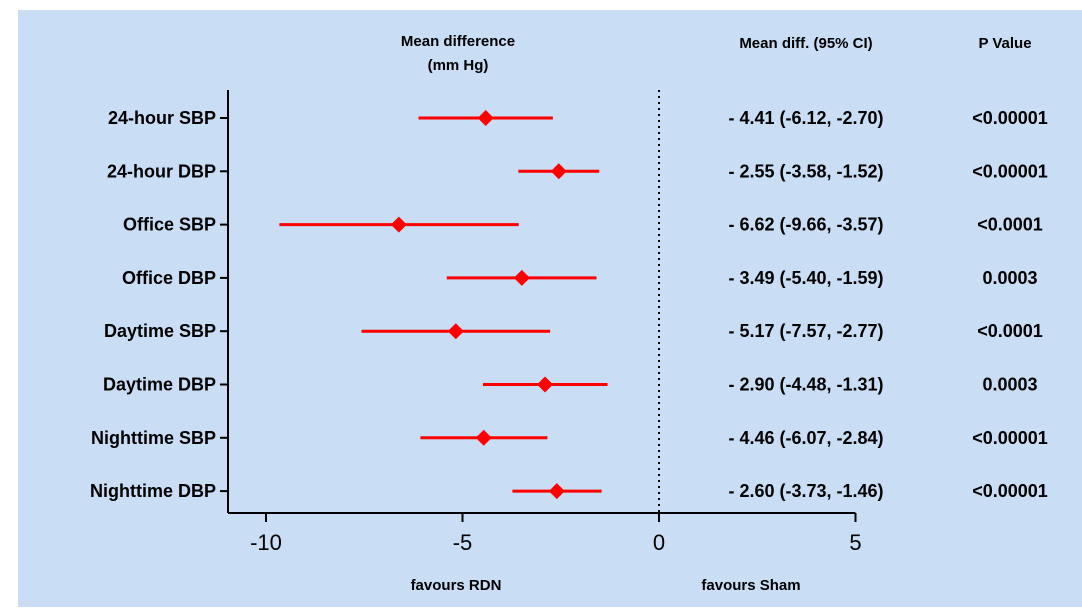  I want to click on ci-text: - 5.17 (-7.57, -2.77), so click(805, 331).